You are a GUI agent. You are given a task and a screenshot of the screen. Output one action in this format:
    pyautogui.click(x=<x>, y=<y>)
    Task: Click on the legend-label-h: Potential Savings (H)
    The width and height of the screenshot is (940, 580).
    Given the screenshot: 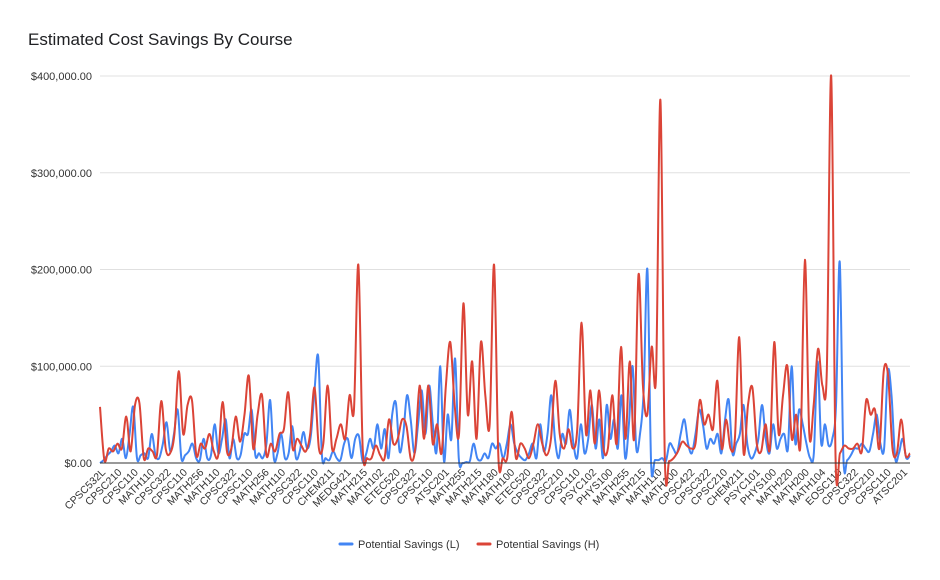 What is the action you would take?
    pyautogui.click(x=547, y=545)
    